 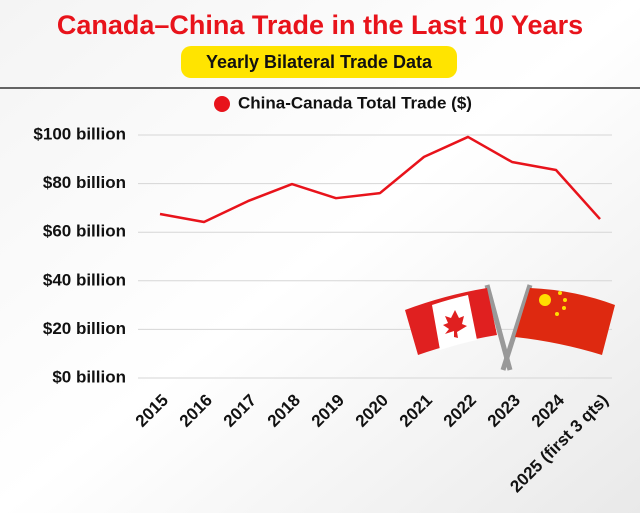 I want to click on flags, so click(x=510, y=327).